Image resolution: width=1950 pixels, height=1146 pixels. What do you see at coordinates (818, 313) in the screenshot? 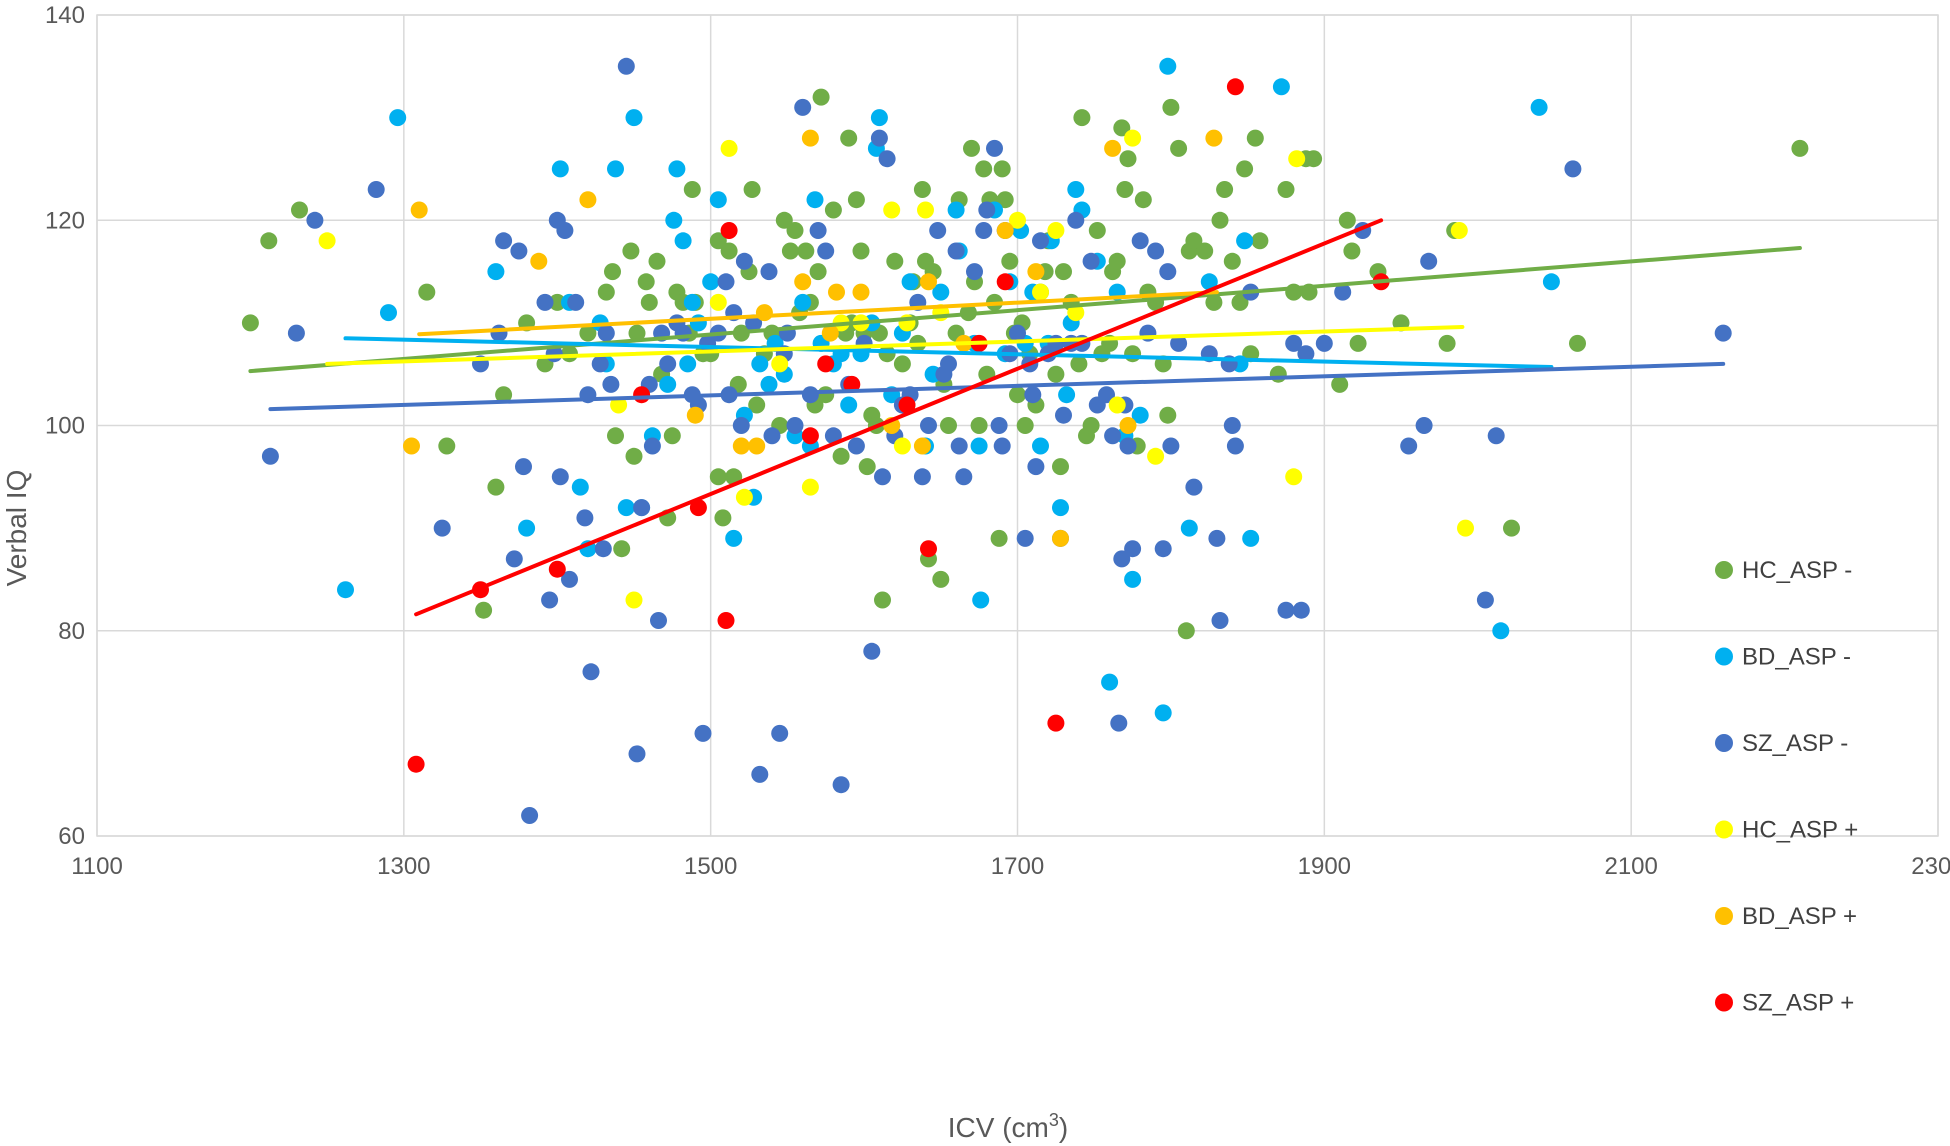
I see `trendline-bd-asp` at bounding box center [818, 313].